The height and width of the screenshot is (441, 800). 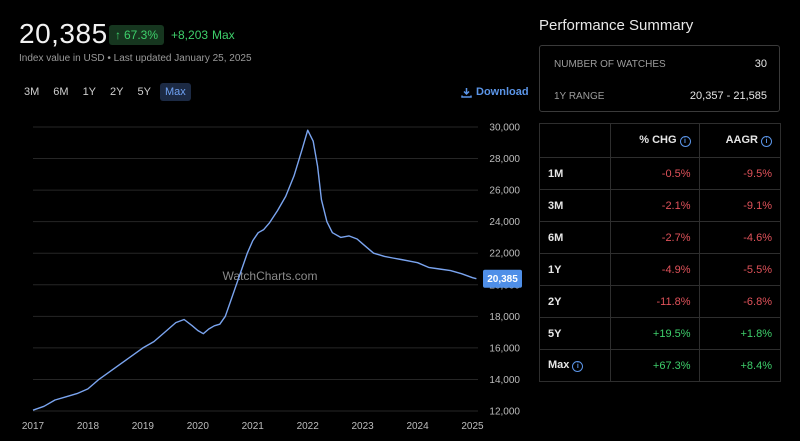 I want to click on x-tick-label: 2018, so click(x=88, y=426).